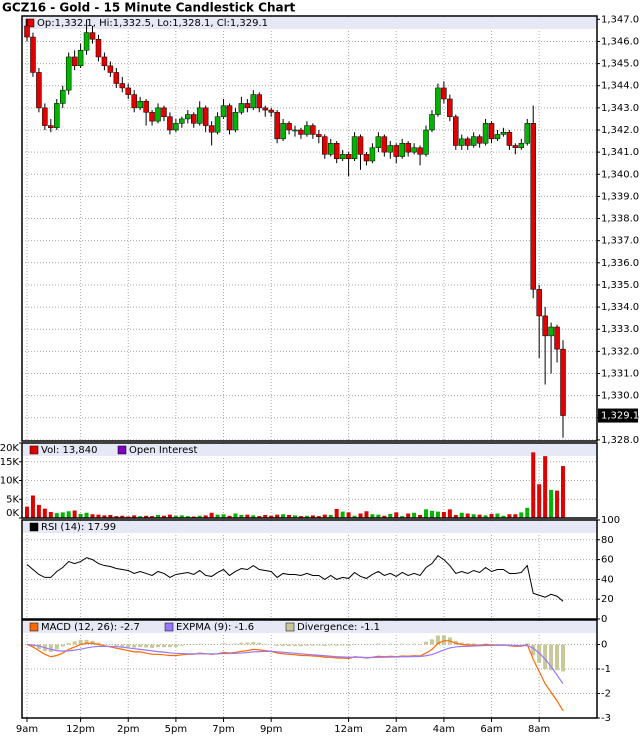 This screenshot has width=640, height=738. Describe the element at coordinates (620, 285) in the screenshot. I see `y-tick-label: 1,335.0` at that location.